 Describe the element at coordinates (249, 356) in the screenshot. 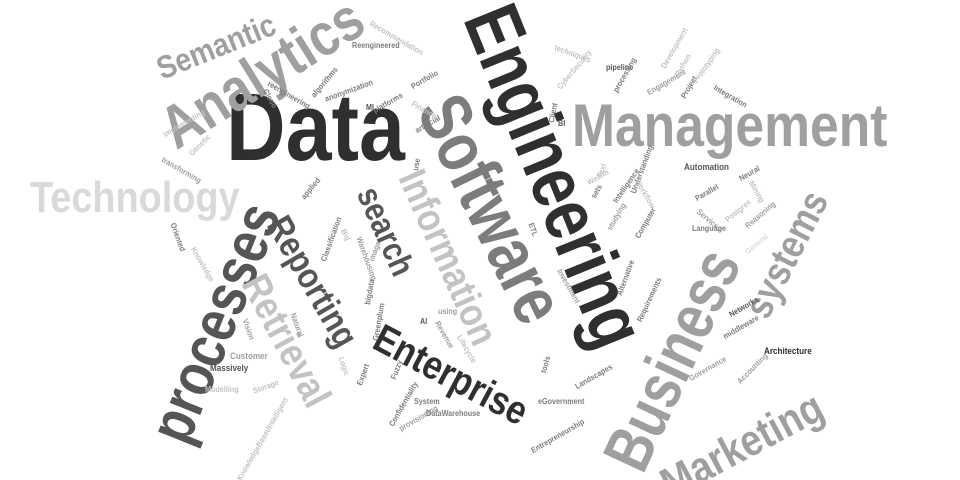

I see `word-customer: Customer` at that location.